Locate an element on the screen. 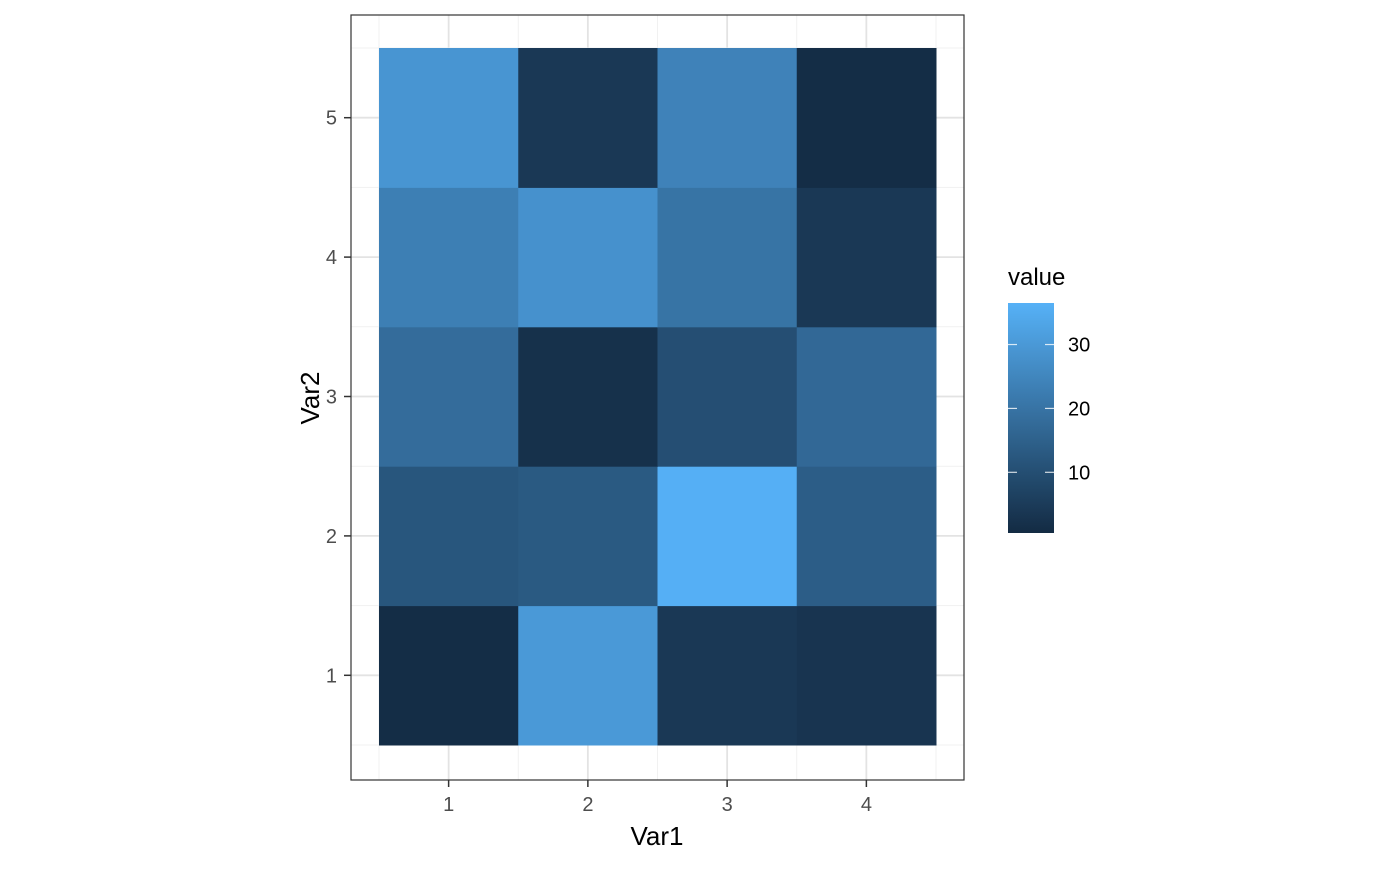  legend: value 10 20 30 is located at coordinates (1049, 398).